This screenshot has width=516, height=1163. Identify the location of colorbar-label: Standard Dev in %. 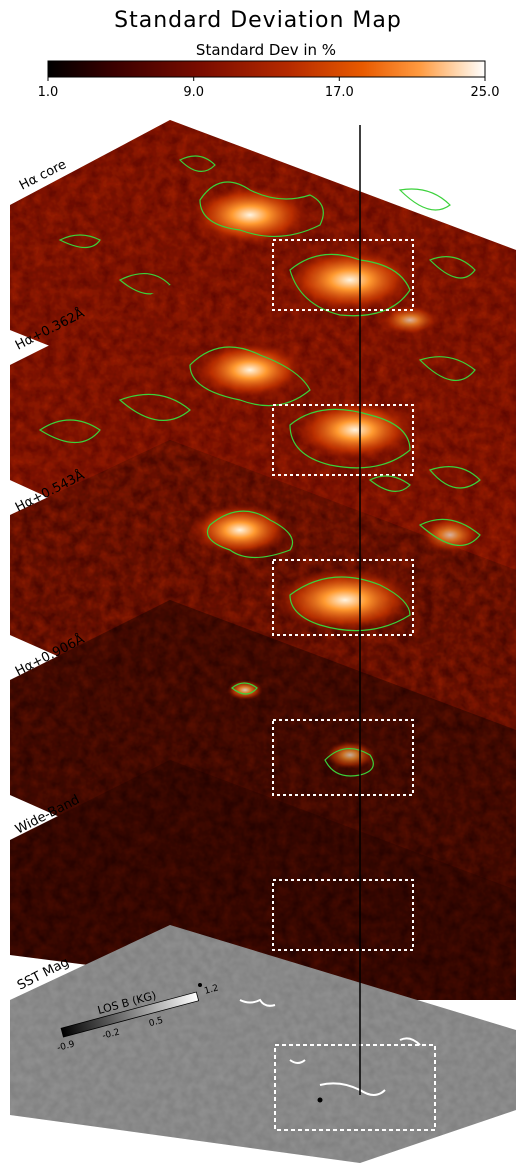
(266, 50).